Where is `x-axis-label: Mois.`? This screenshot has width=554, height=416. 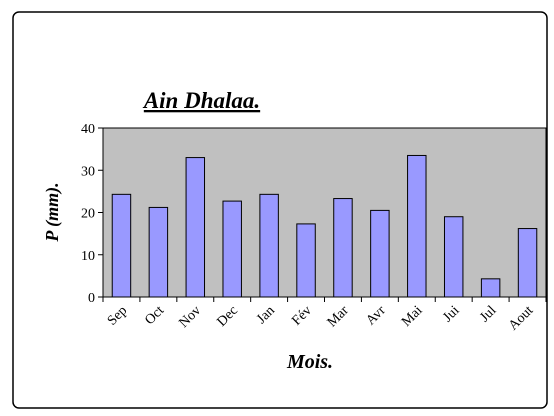
x-axis-label: Mois. is located at coordinates (309, 362).